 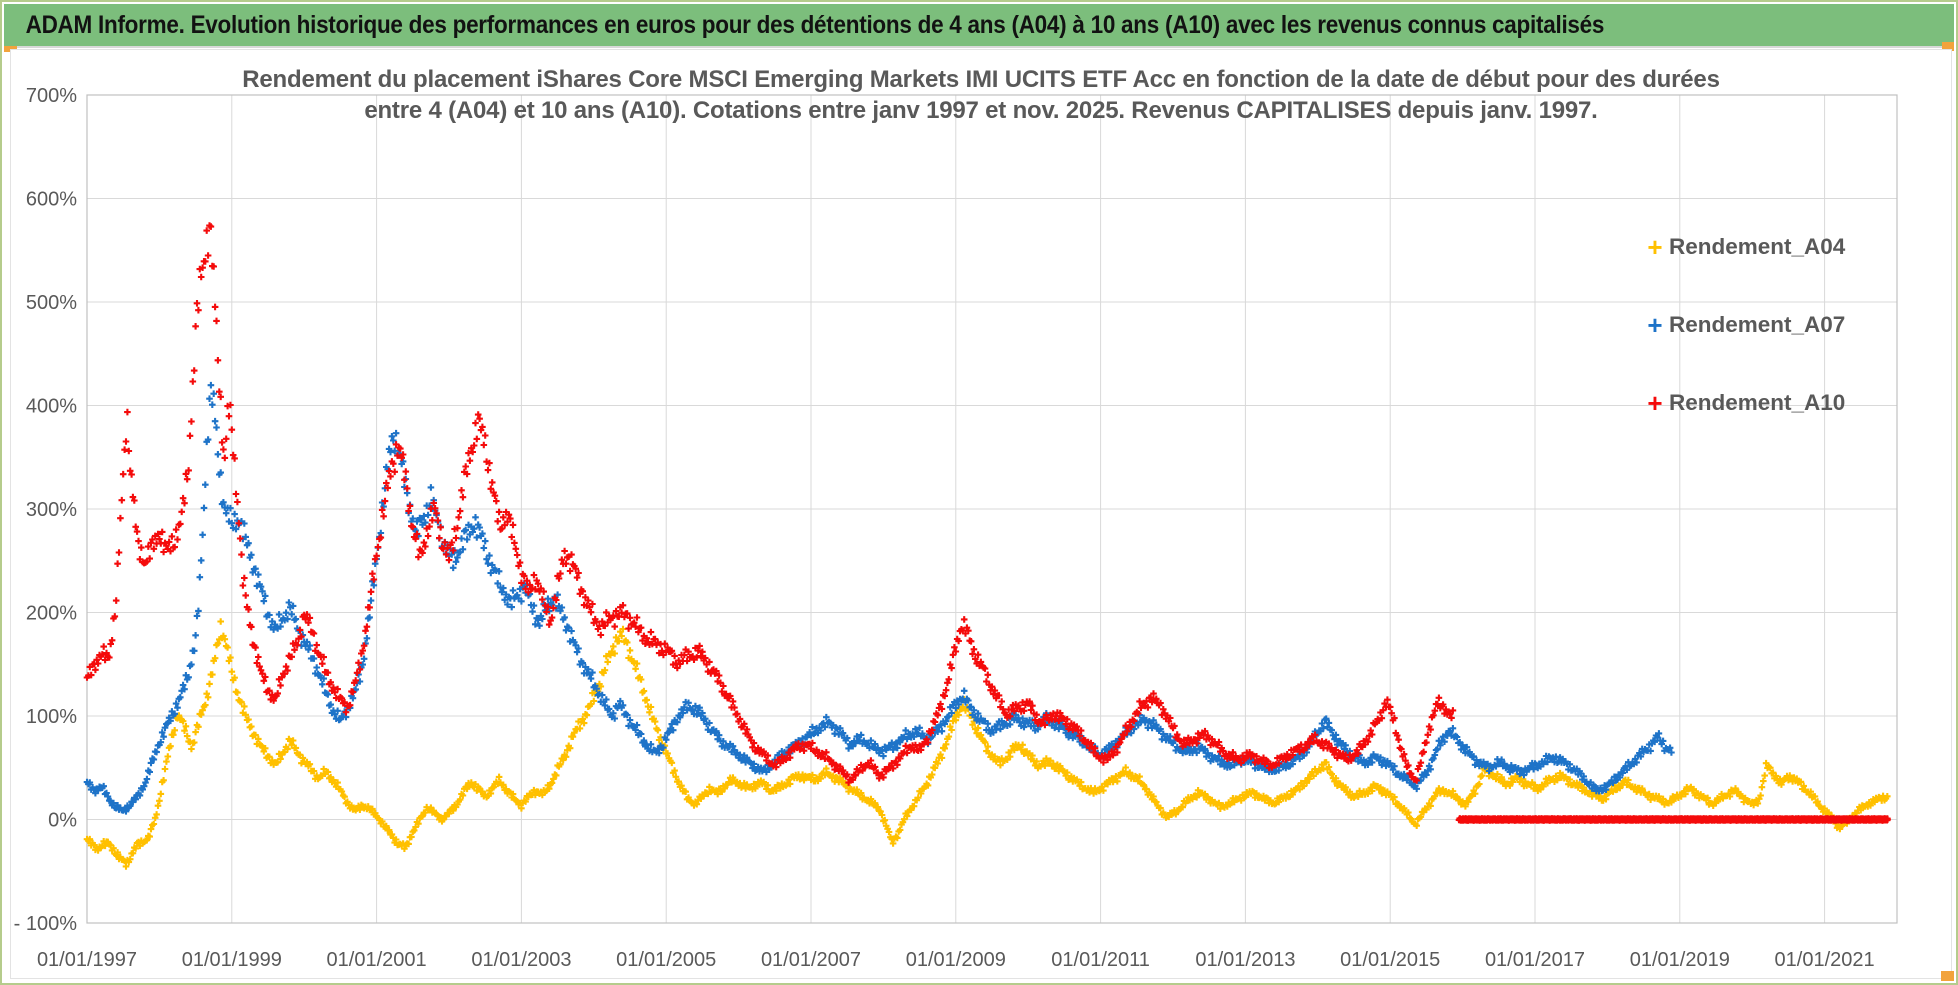 What do you see at coordinates (46, 924) in the screenshot?
I see `svg-text: - 100%` at bounding box center [46, 924].